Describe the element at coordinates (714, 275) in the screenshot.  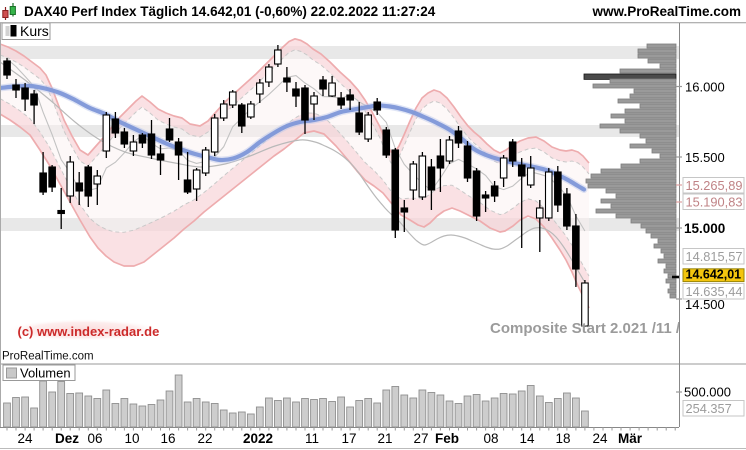
I see `svg-text: 14.642,01` at that location.